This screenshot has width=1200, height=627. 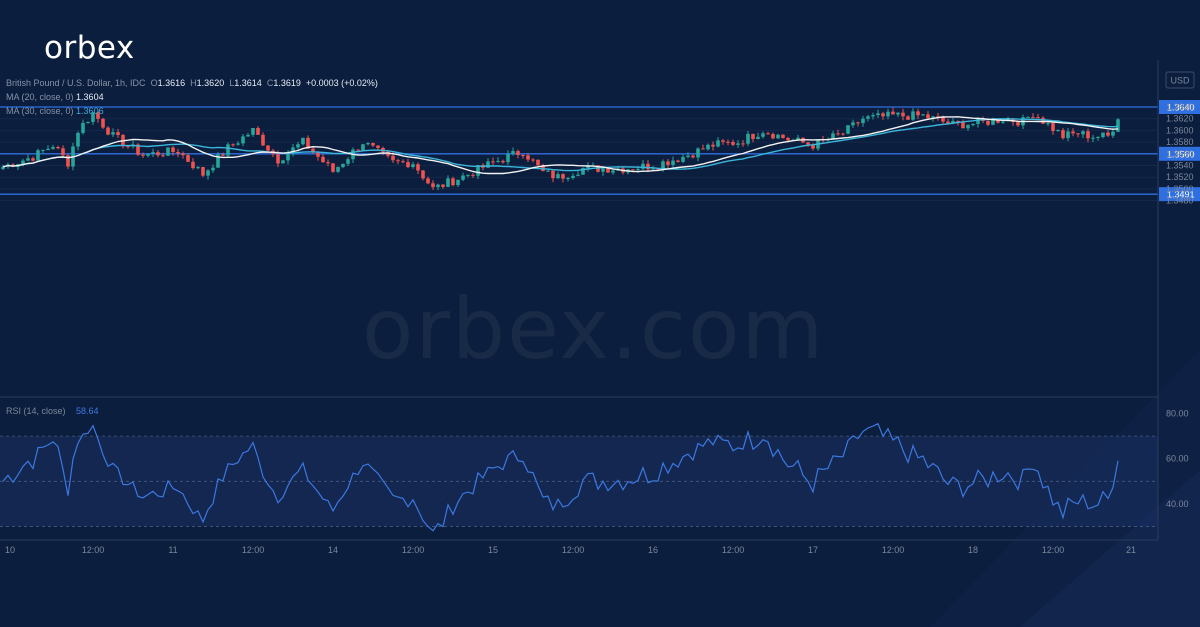 What do you see at coordinates (36, 411) in the screenshot?
I see `rsi-label: RSI (14, close)` at bounding box center [36, 411].